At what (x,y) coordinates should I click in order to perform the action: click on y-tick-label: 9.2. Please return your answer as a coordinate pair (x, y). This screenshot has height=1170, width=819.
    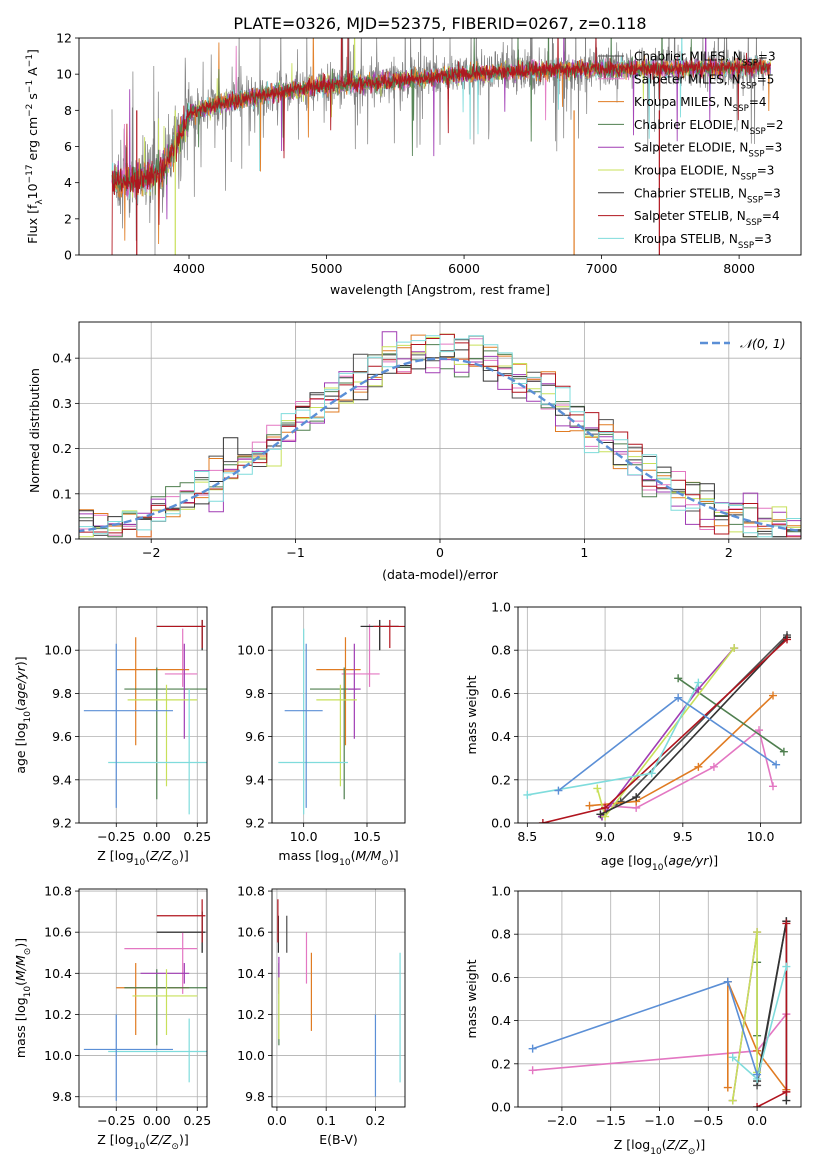
    Looking at the image, I should click on (255, 823).